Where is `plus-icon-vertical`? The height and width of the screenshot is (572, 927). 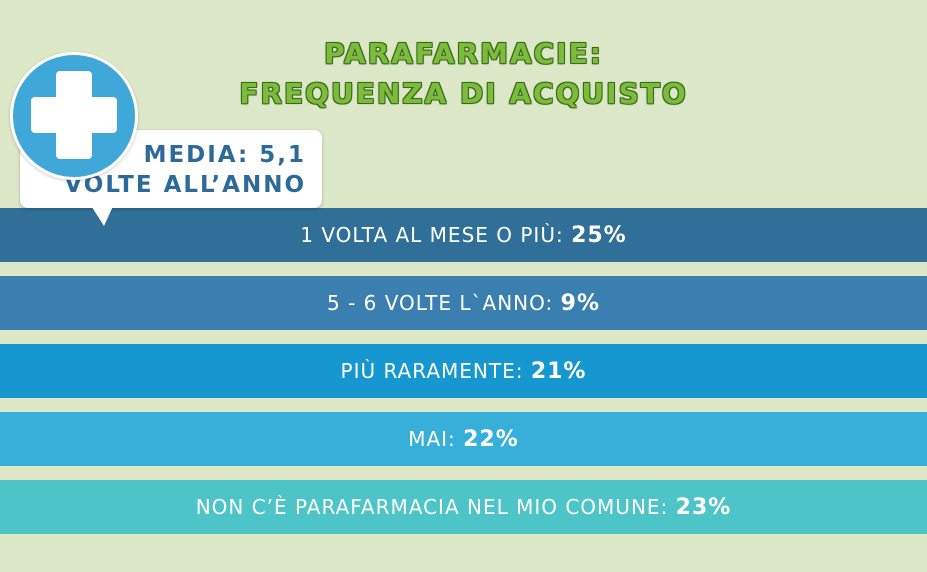 plus-icon-vertical is located at coordinates (74, 115).